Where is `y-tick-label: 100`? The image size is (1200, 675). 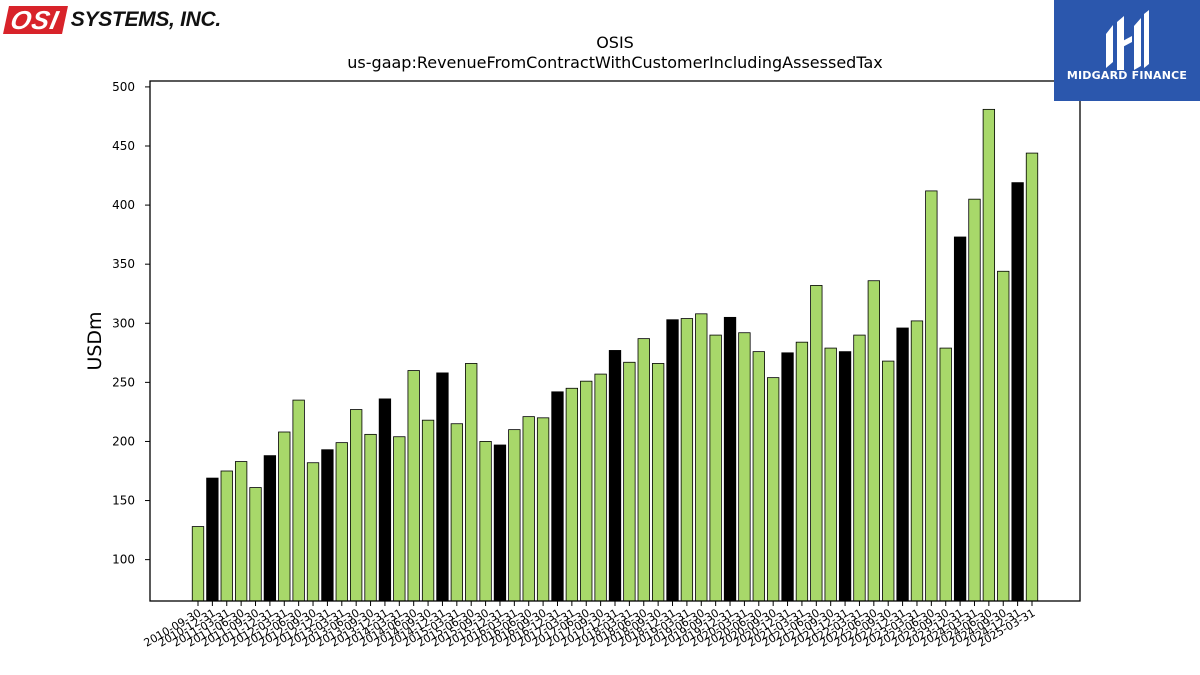
y-tick-label: 100 is located at coordinates (123, 560).